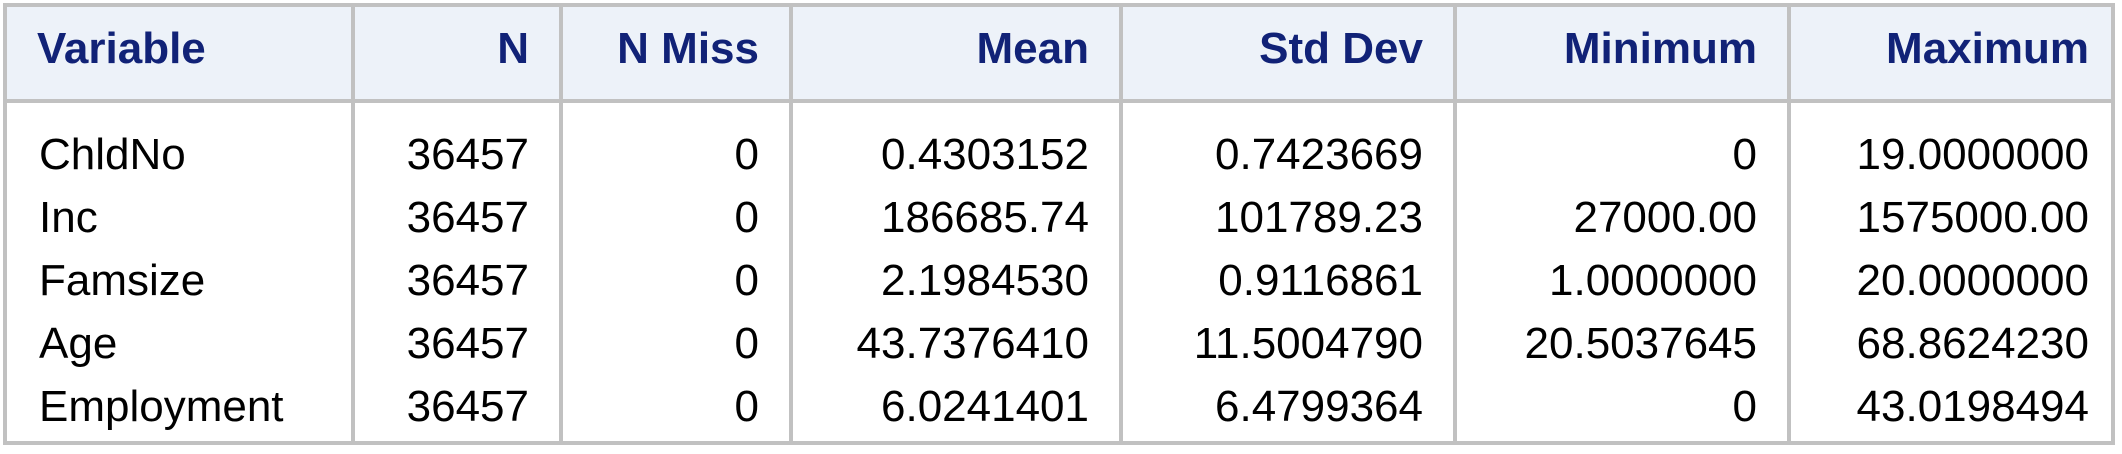  I want to click on column-header-n: N, so click(456, 55).